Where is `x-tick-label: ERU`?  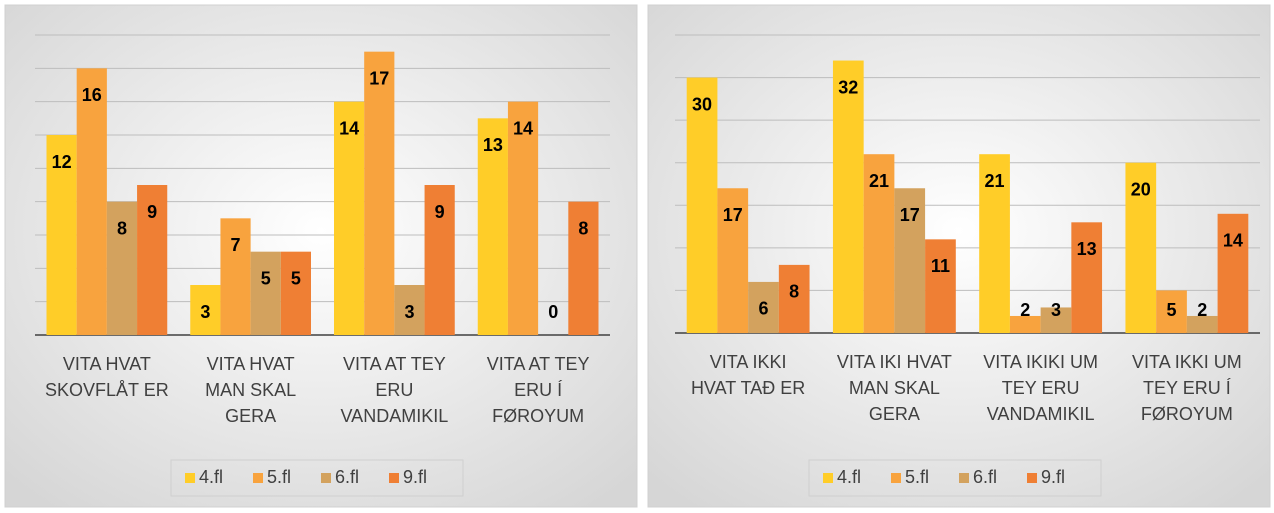 x-tick-label: ERU is located at coordinates (394, 390).